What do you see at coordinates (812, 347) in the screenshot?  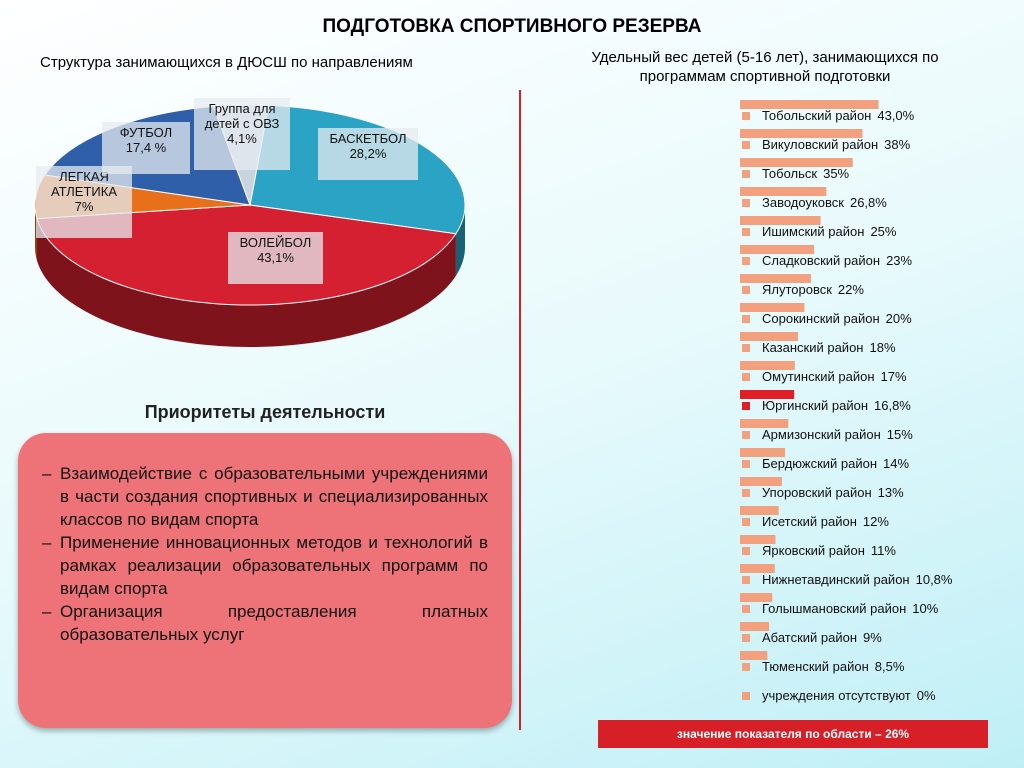 I see `bar-category: Казанский район` at bounding box center [812, 347].